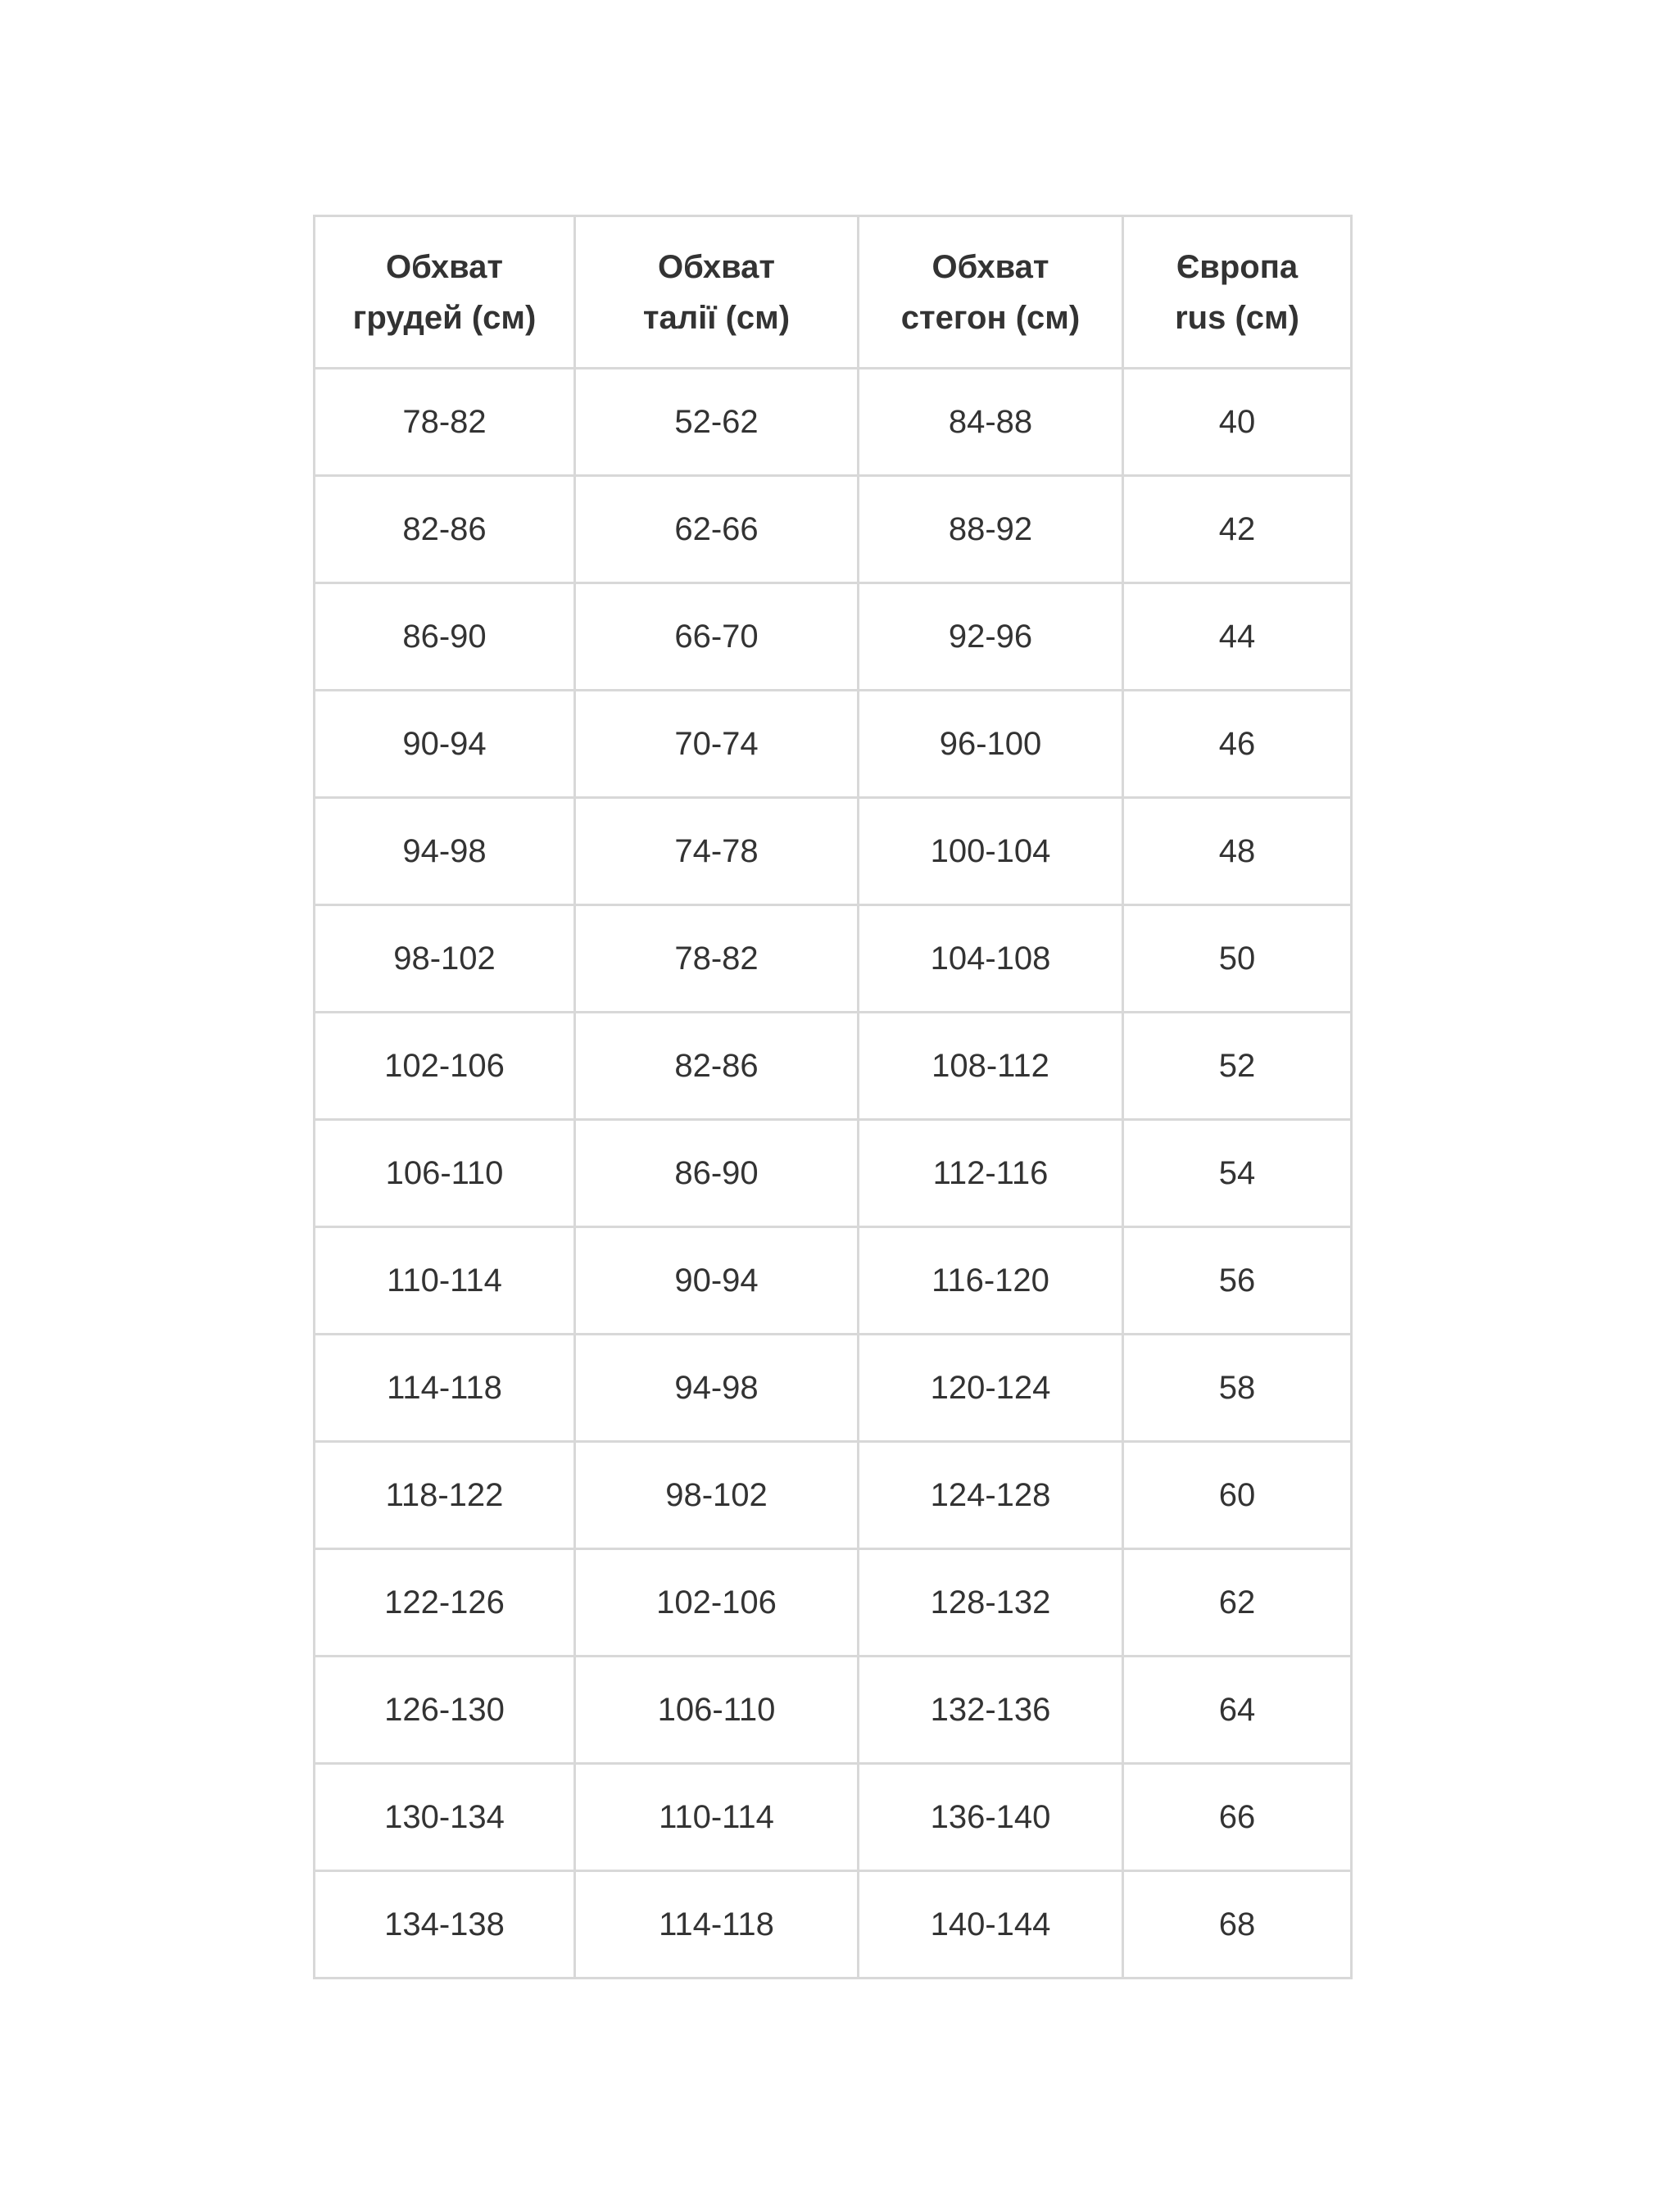 This screenshot has height=2212, width=1659. What do you see at coordinates (444, 1710) in the screenshot?
I see `table-cell: 126-130` at bounding box center [444, 1710].